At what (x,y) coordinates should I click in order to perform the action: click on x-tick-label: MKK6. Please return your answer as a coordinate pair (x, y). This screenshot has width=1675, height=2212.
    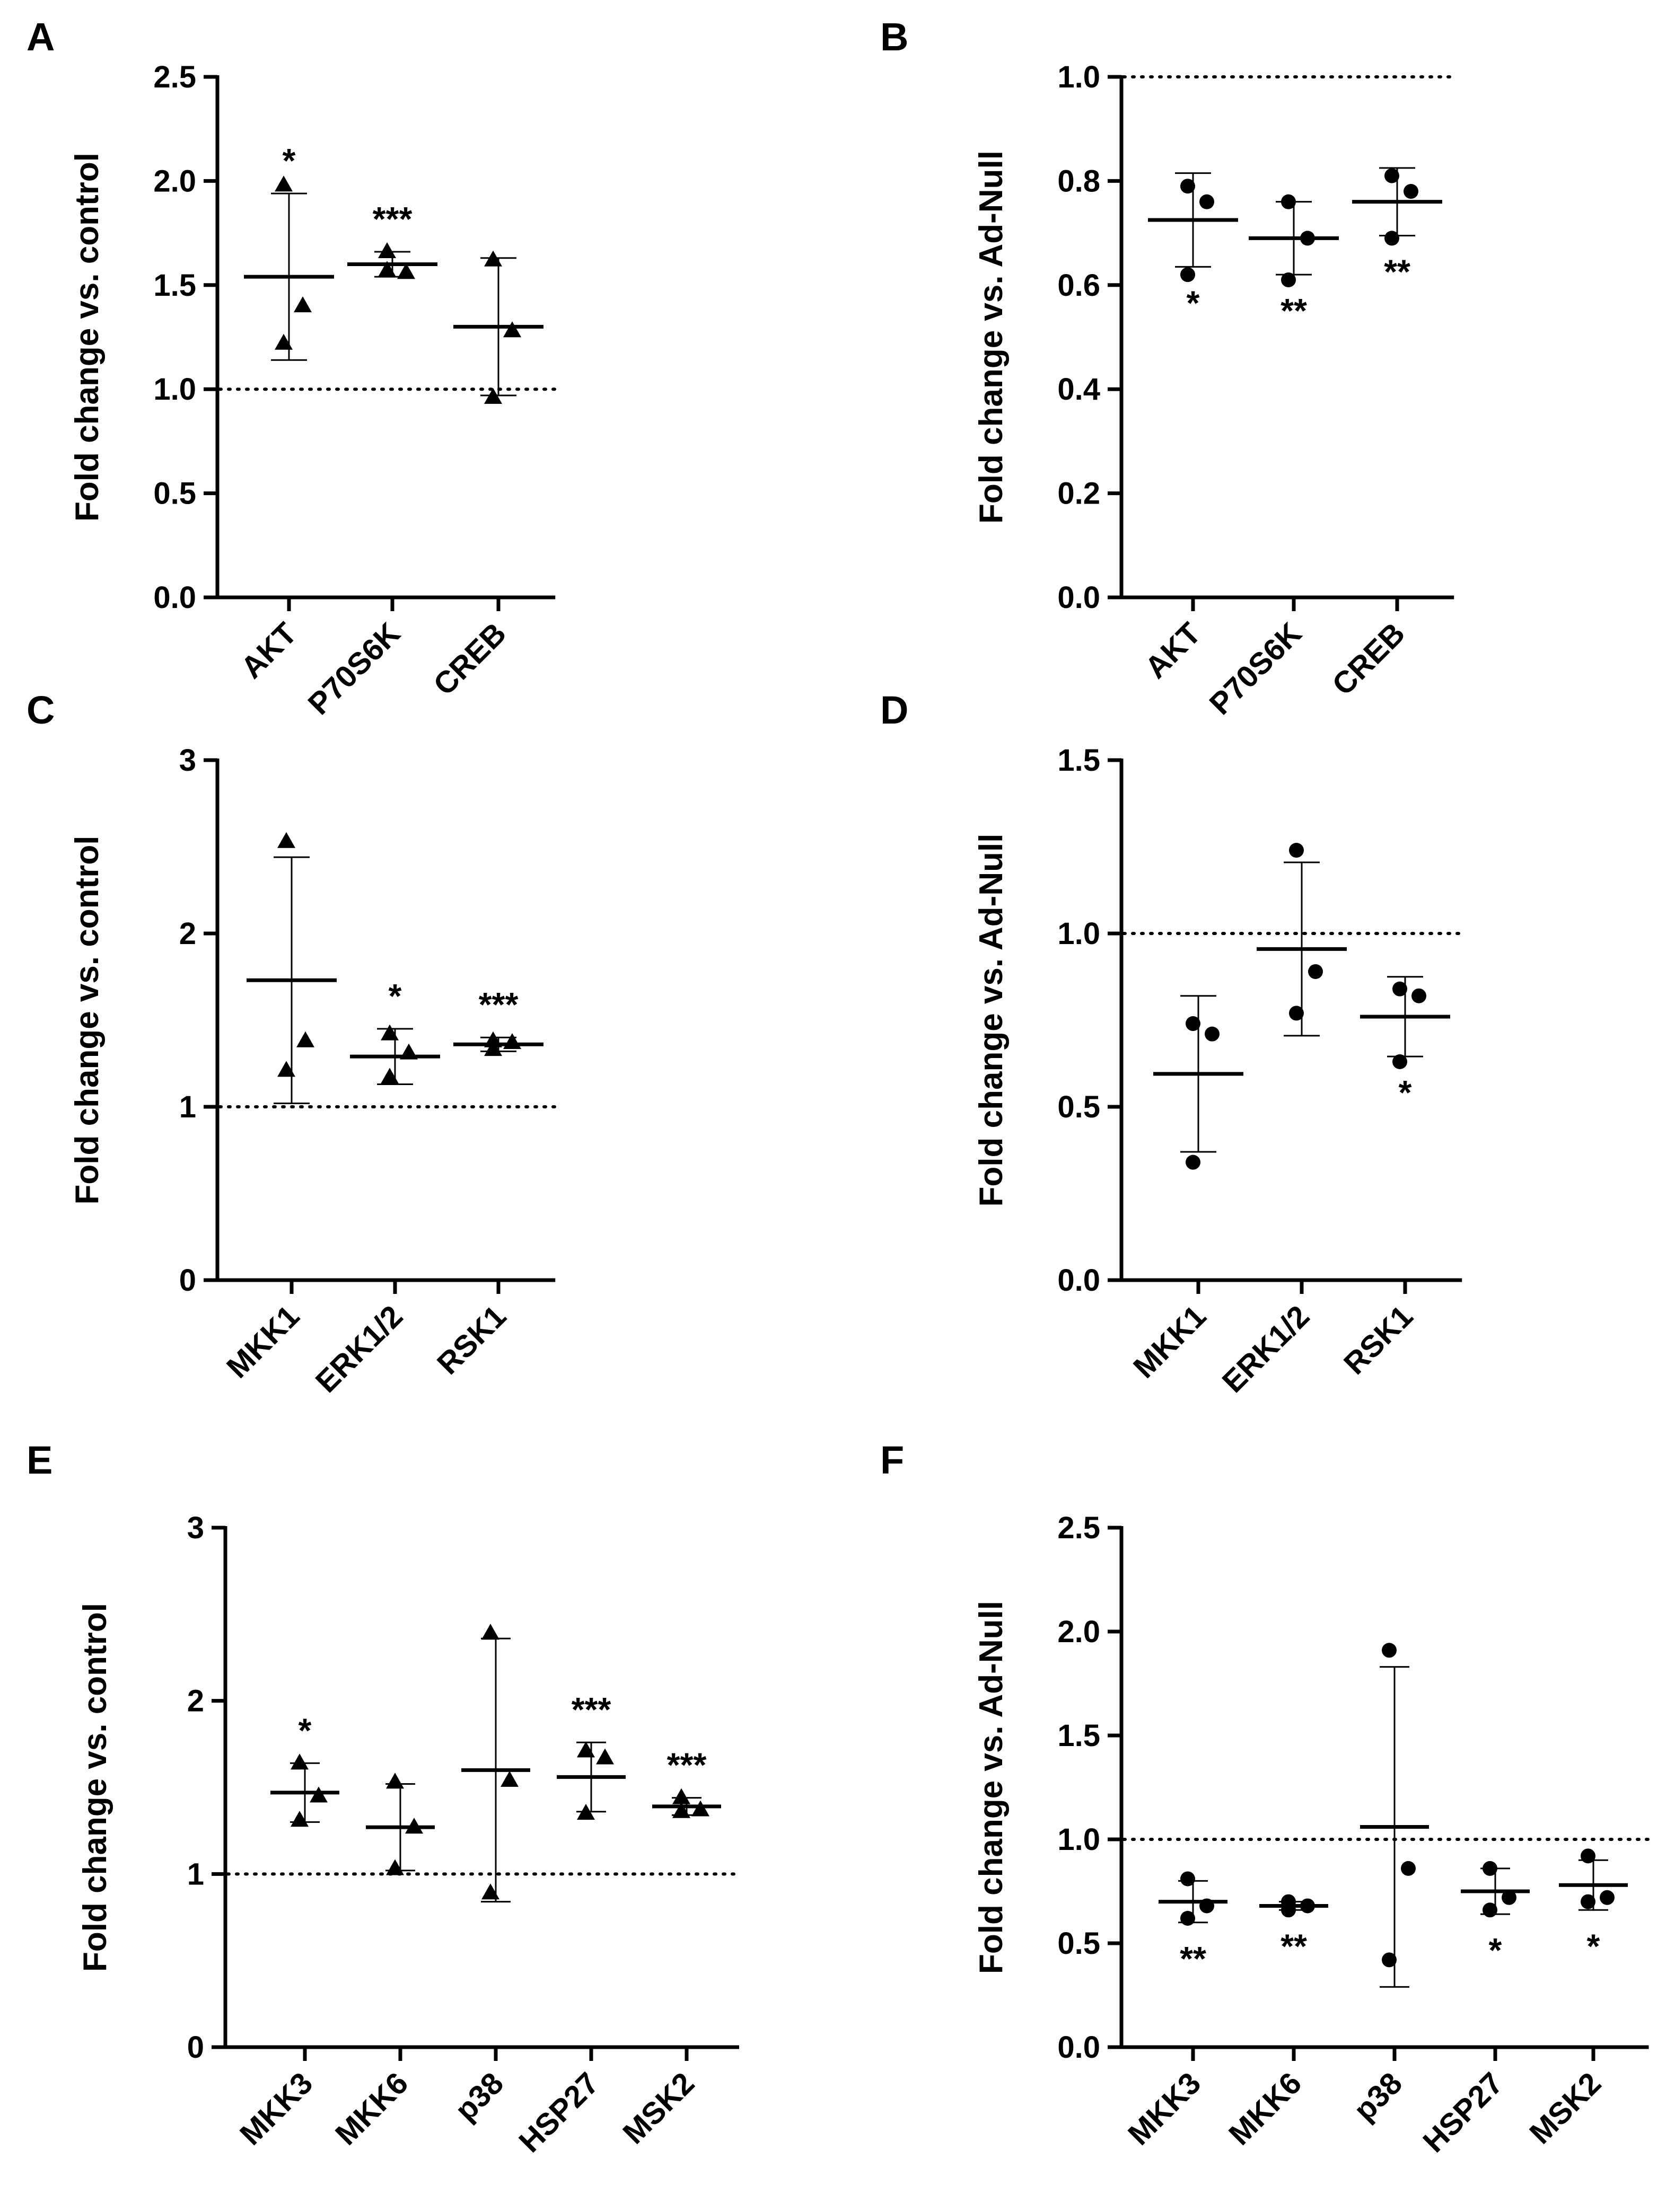
    Looking at the image, I should click on (372, 2109).